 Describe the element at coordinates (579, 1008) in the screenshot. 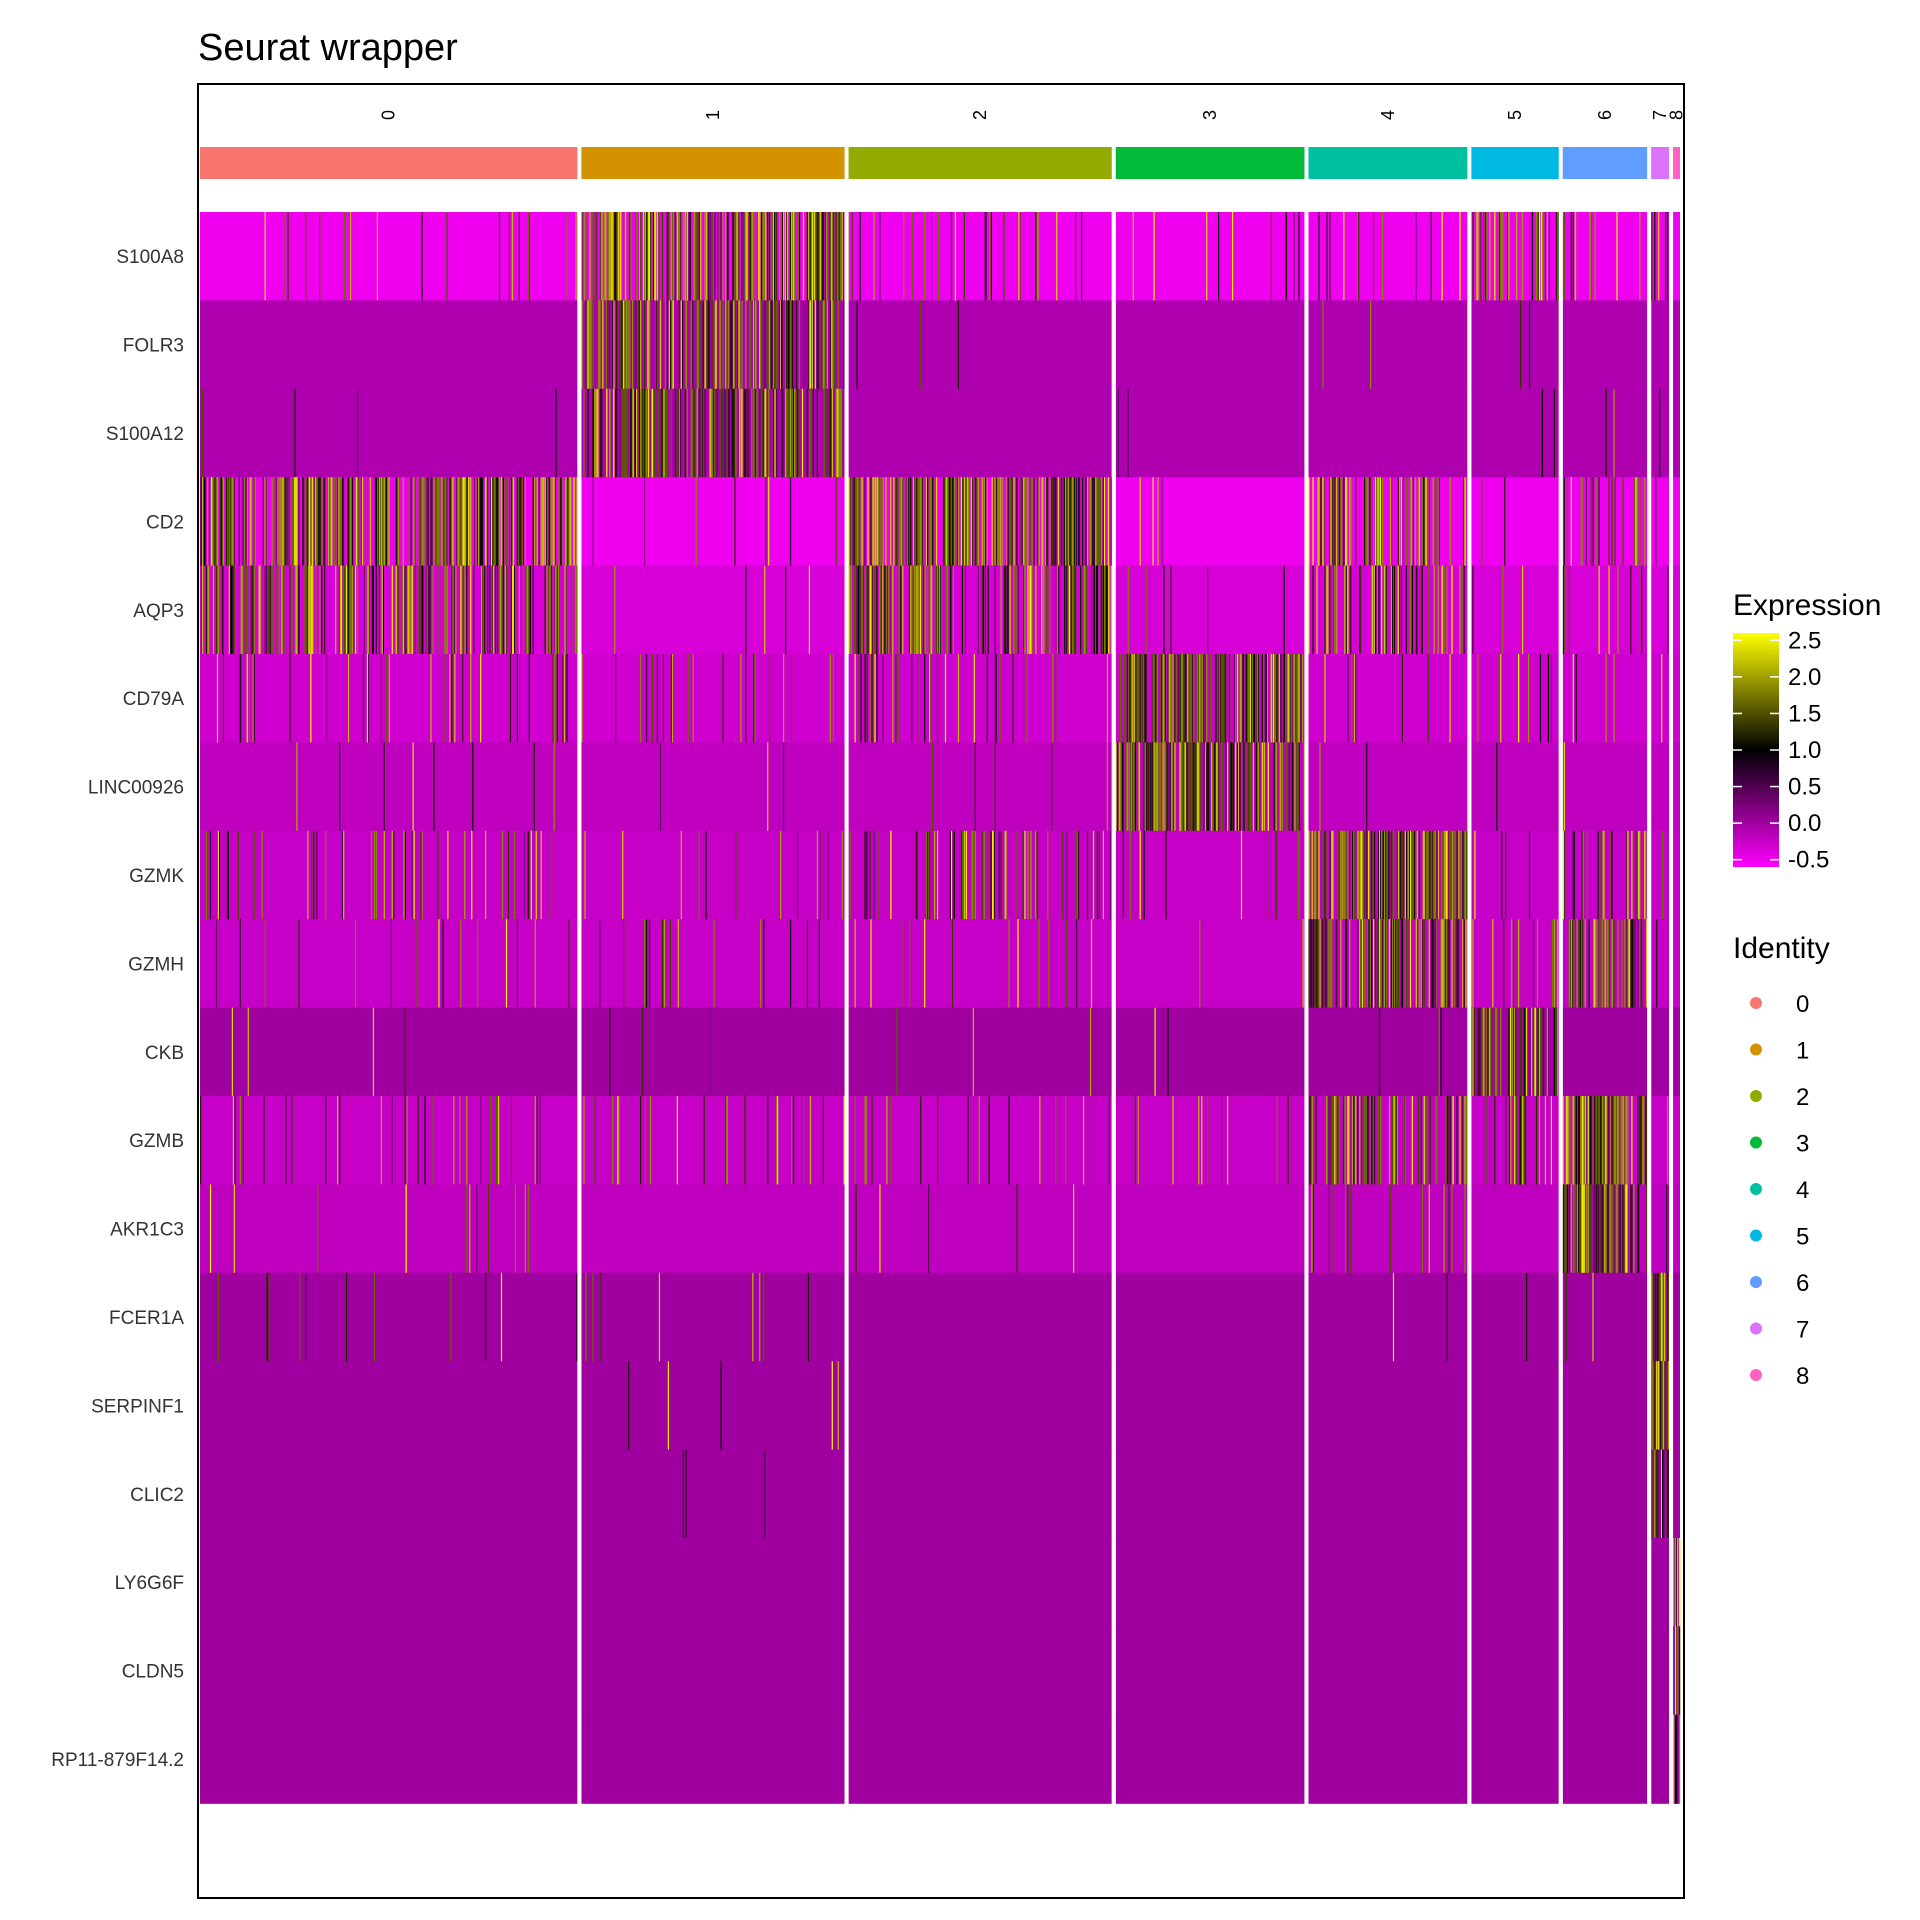

I see `cluster-gap` at that location.